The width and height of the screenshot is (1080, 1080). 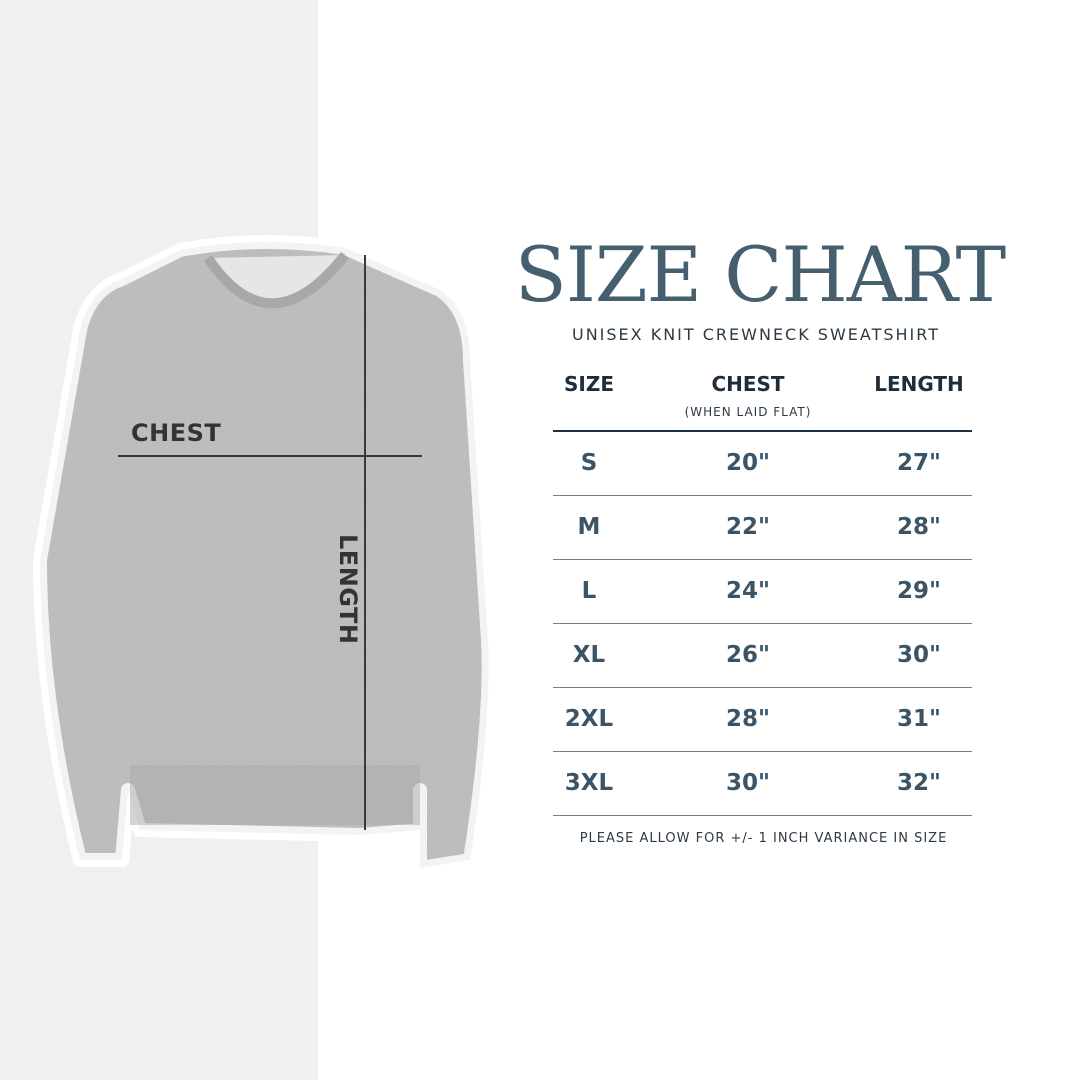 What do you see at coordinates (748, 591) in the screenshot?
I see `chest-cell: 24"` at bounding box center [748, 591].